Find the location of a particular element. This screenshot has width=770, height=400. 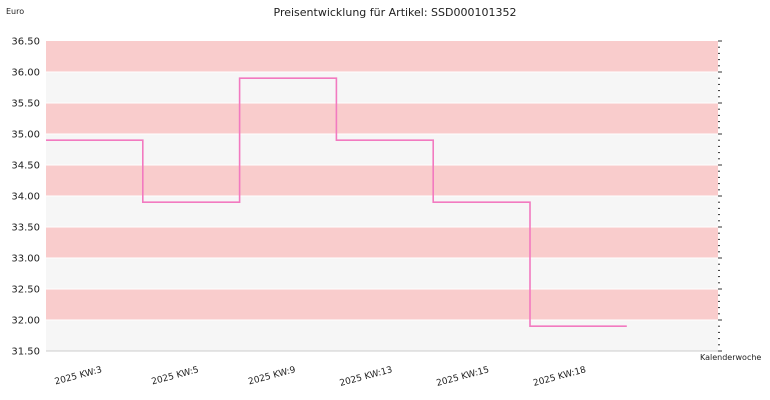

y-tick-label: 32.50 is located at coordinates (25, 290).